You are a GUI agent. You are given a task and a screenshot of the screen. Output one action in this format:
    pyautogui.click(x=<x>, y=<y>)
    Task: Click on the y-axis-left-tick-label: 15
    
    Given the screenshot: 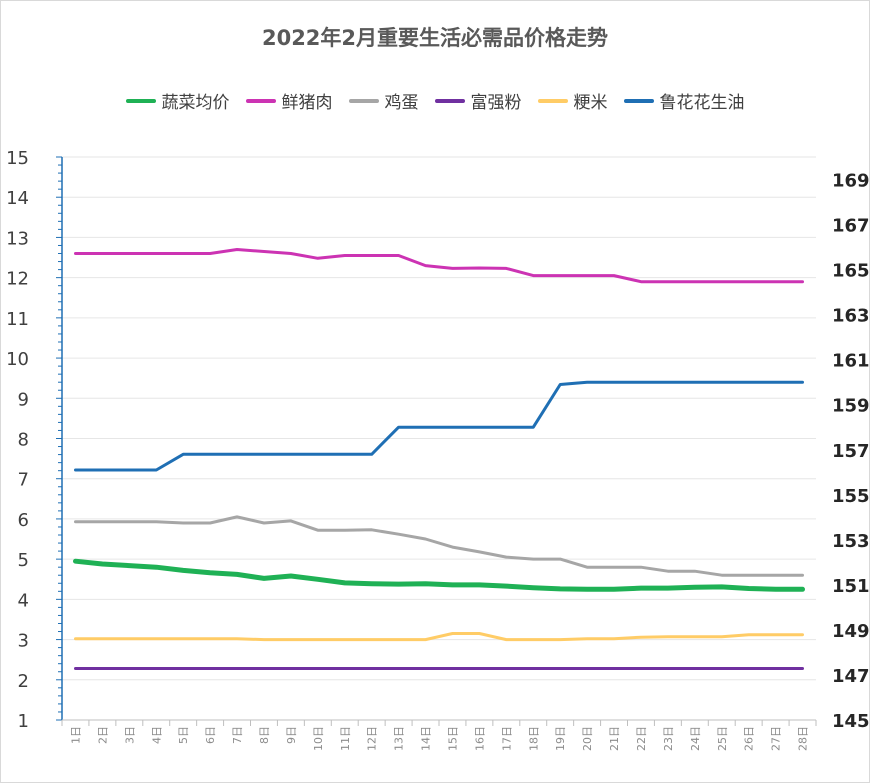 What is the action you would take?
    pyautogui.click(x=17, y=158)
    